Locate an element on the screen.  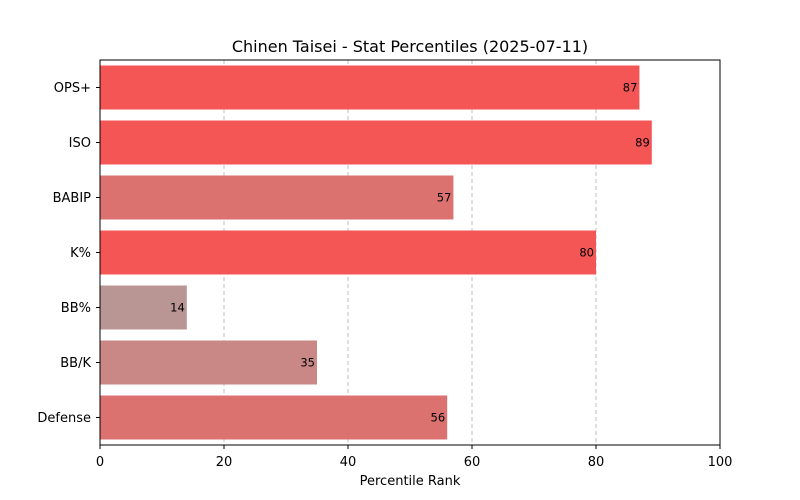
data-label: 89 is located at coordinates (642, 143).